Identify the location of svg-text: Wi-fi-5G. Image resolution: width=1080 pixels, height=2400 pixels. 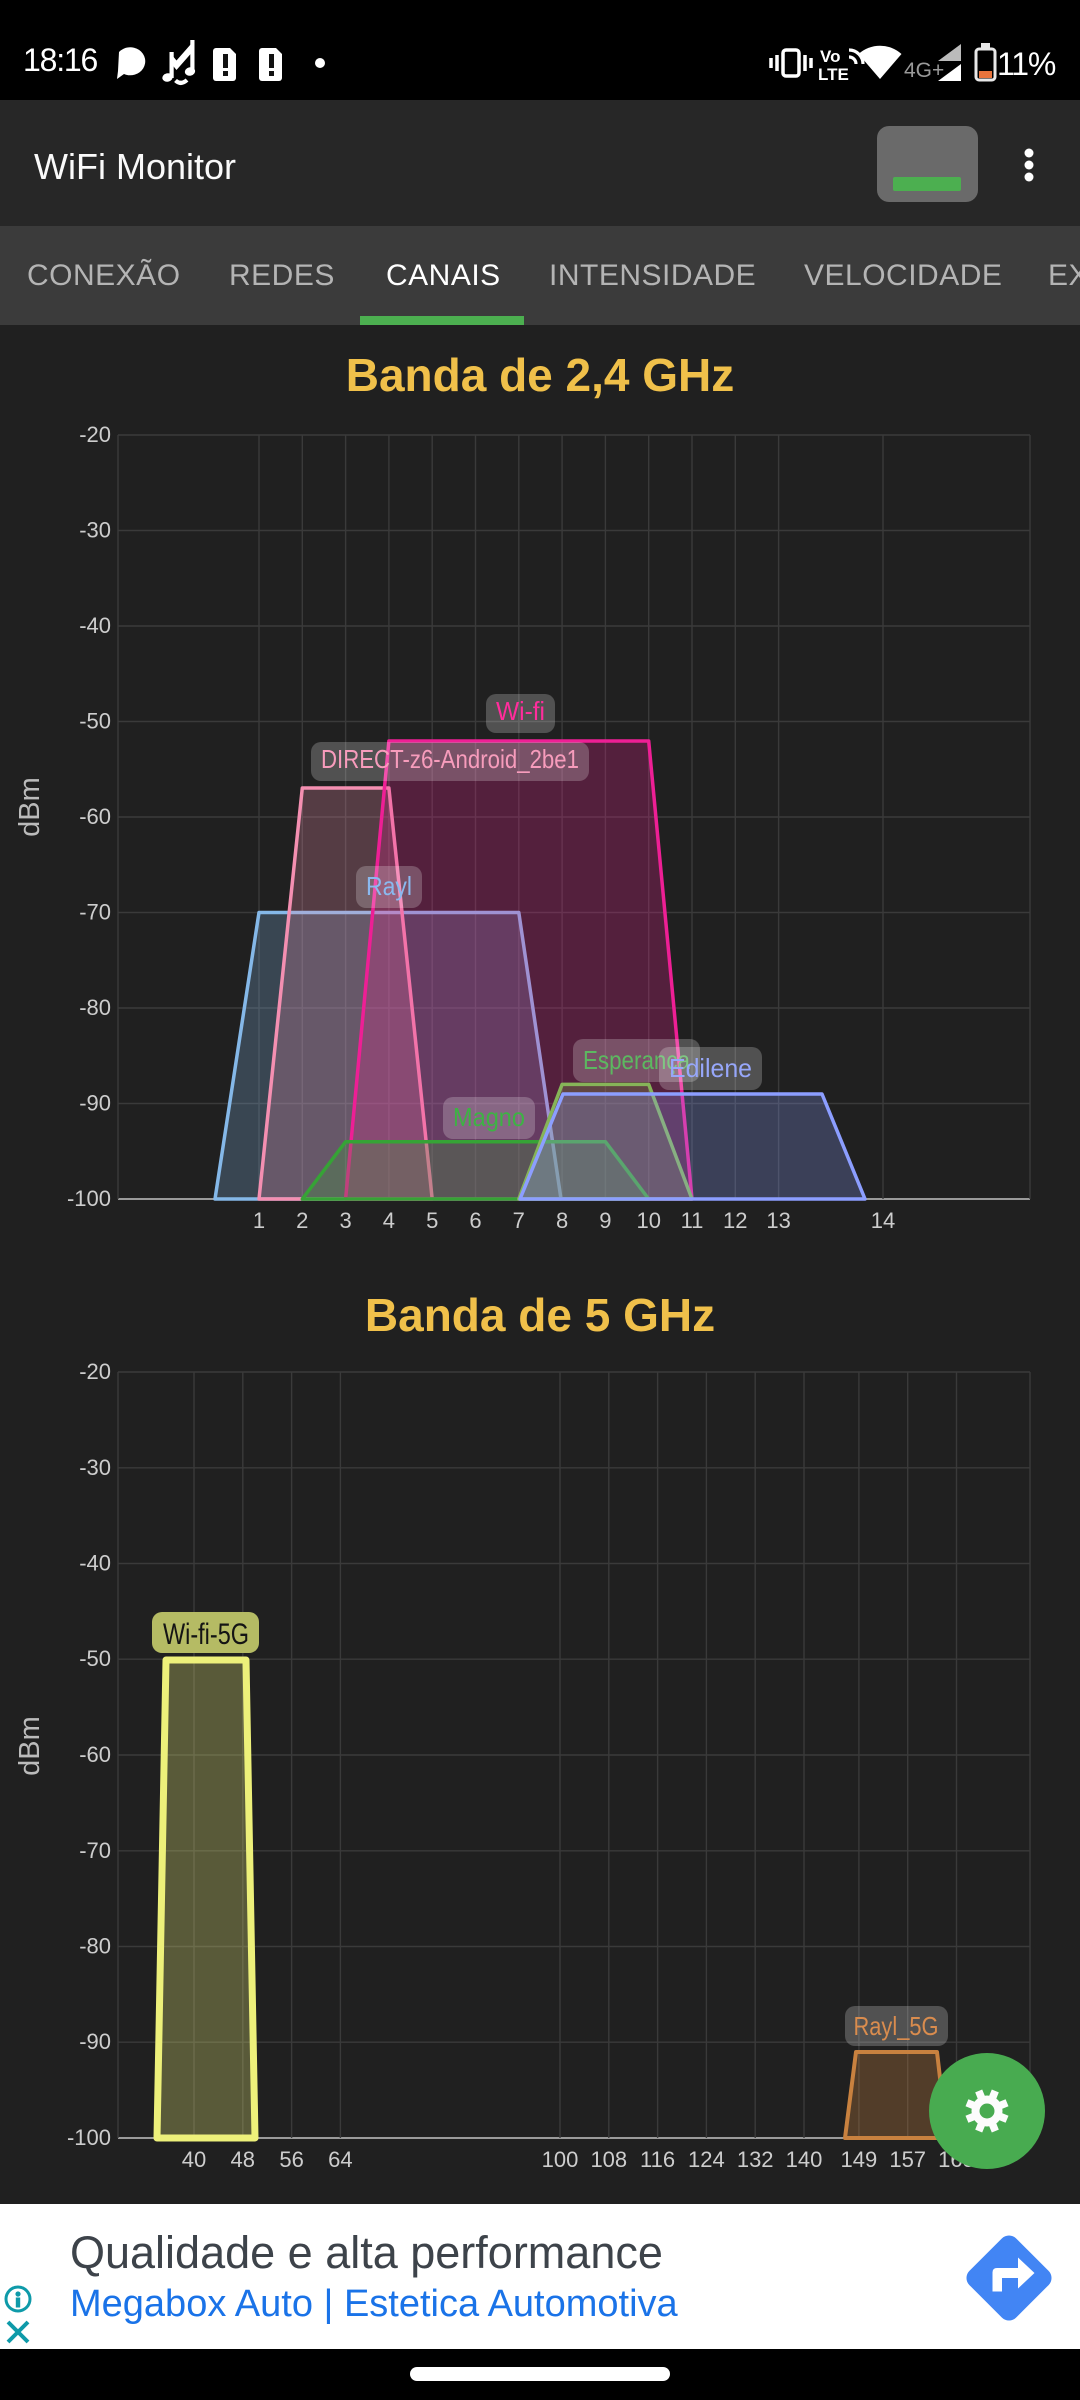
(206, 1634).